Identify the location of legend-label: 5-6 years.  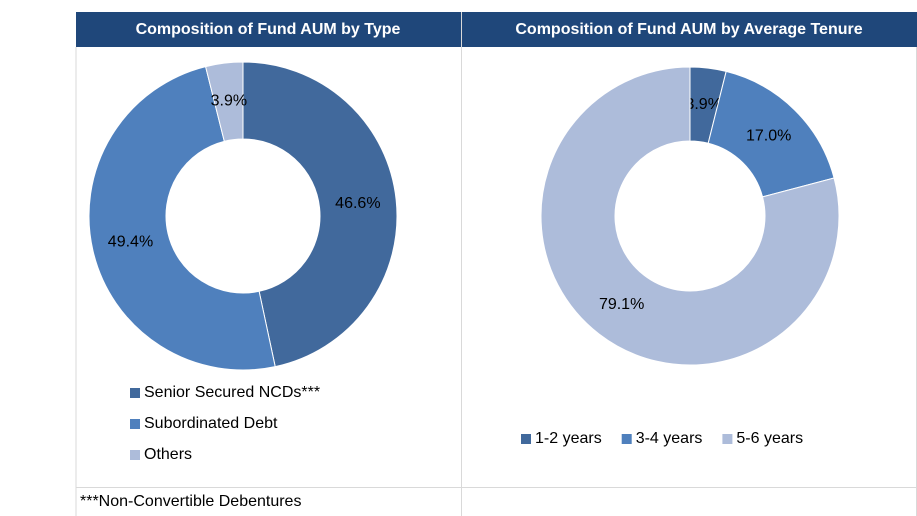
(769, 438).